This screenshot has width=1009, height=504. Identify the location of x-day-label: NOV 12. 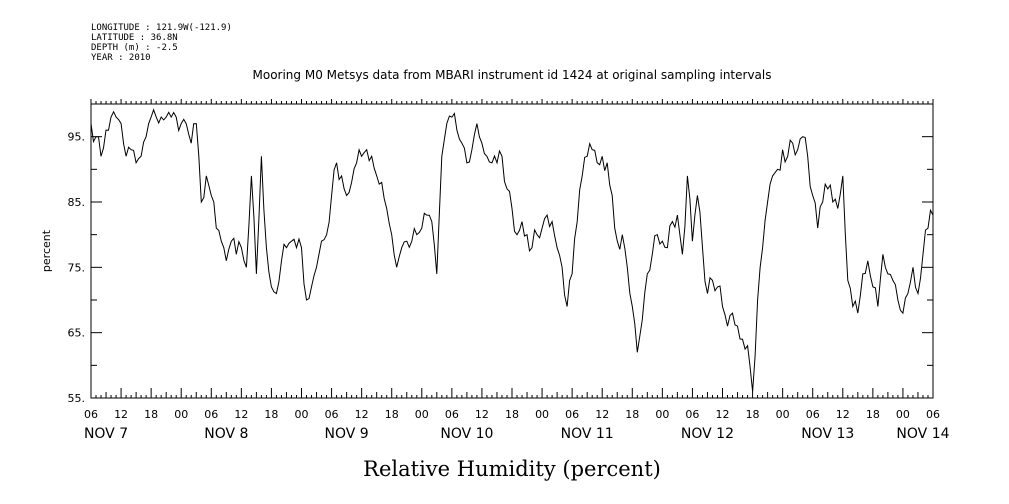
(707, 434).